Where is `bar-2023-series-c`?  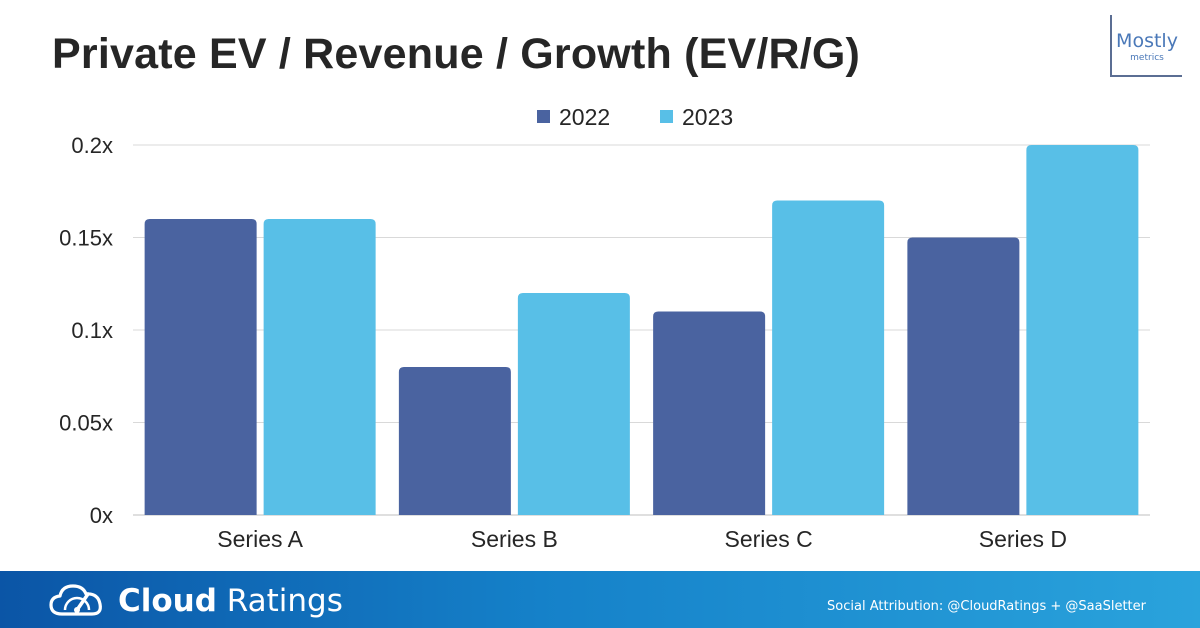 bar-2023-series-c is located at coordinates (828, 357).